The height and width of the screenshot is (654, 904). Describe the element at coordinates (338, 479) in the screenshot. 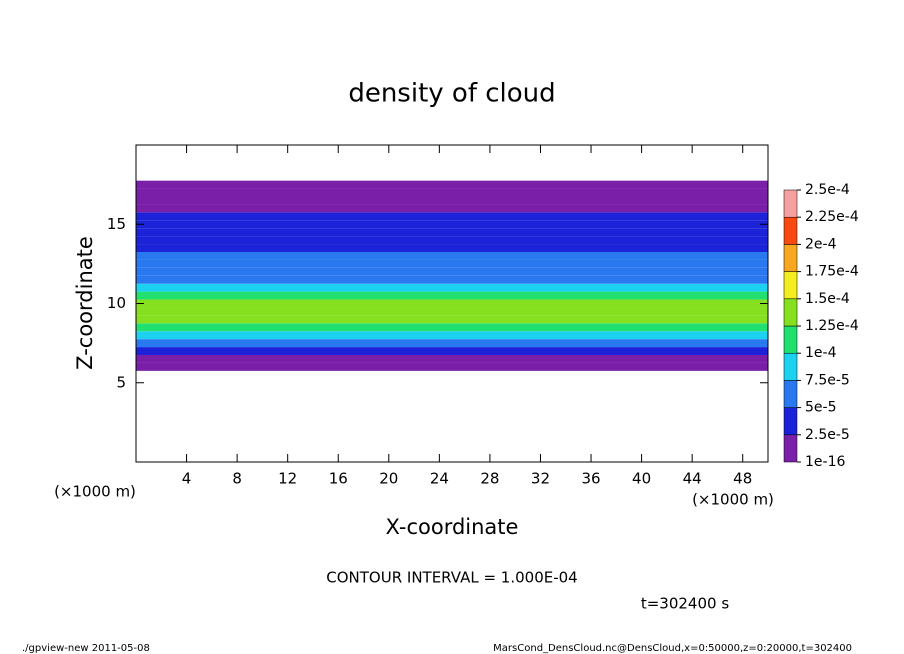

I see `x-tick-label: 16` at that location.